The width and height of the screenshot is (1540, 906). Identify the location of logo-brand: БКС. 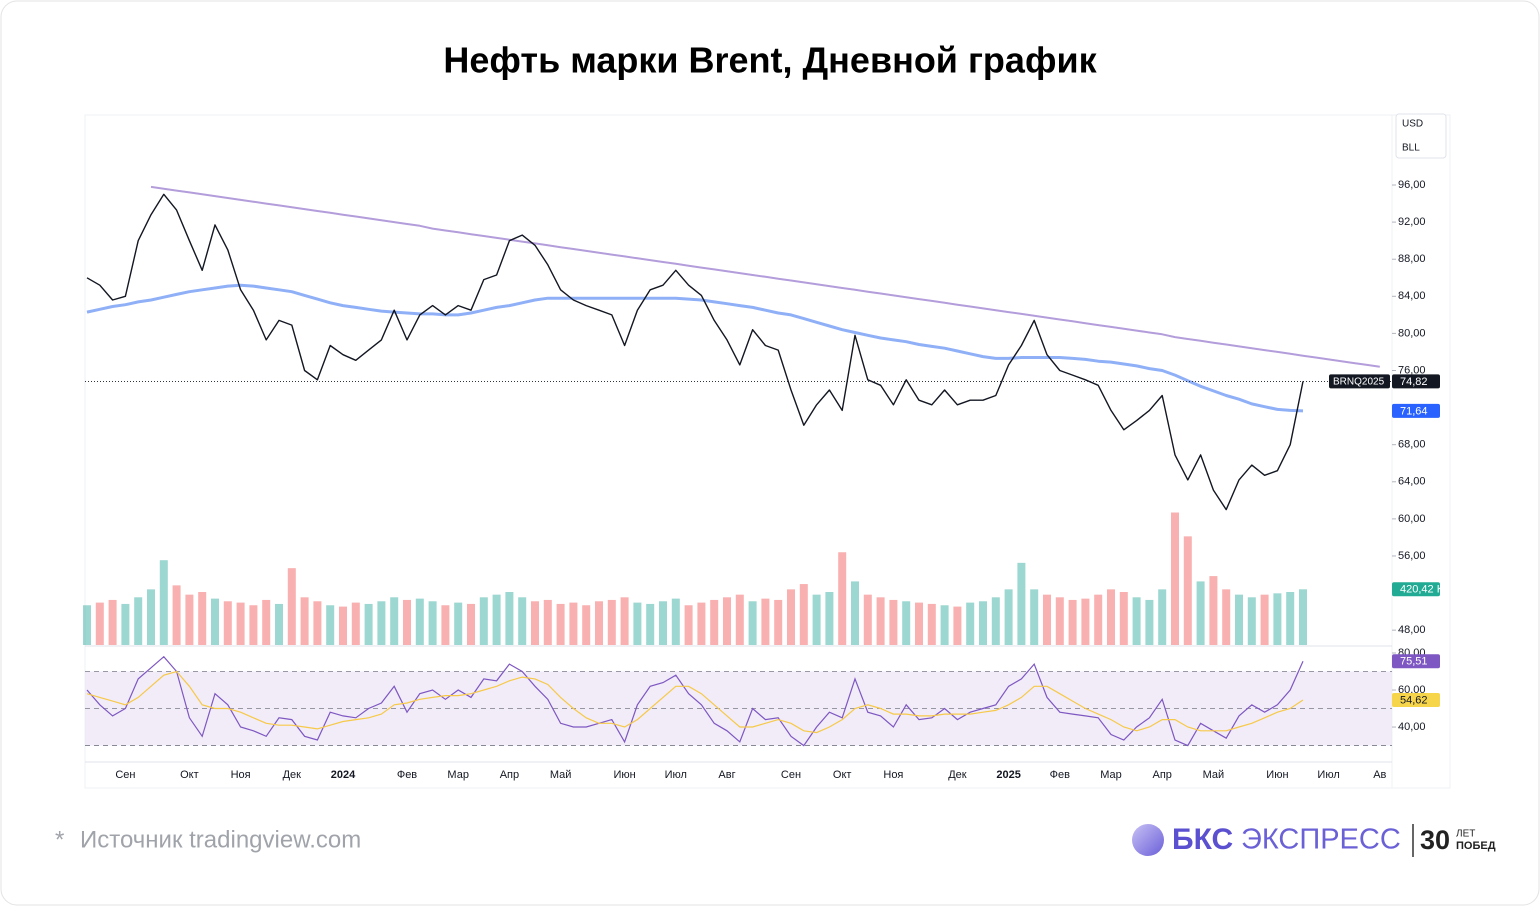
(1202, 839).